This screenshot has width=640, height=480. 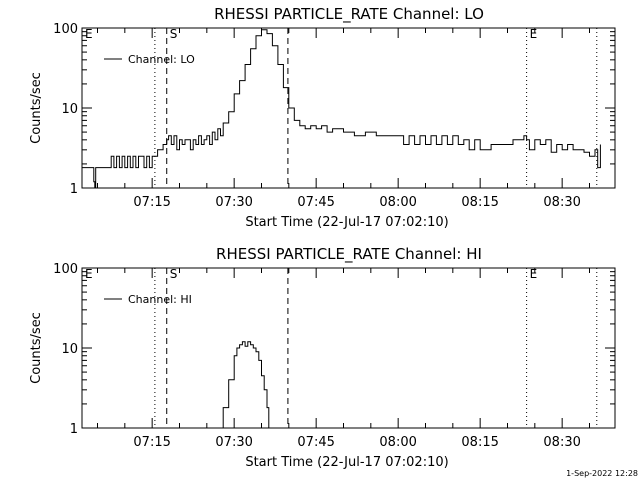 What do you see at coordinates (160, 299) in the screenshot?
I see `legend-label: Channel: HI` at bounding box center [160, 299].